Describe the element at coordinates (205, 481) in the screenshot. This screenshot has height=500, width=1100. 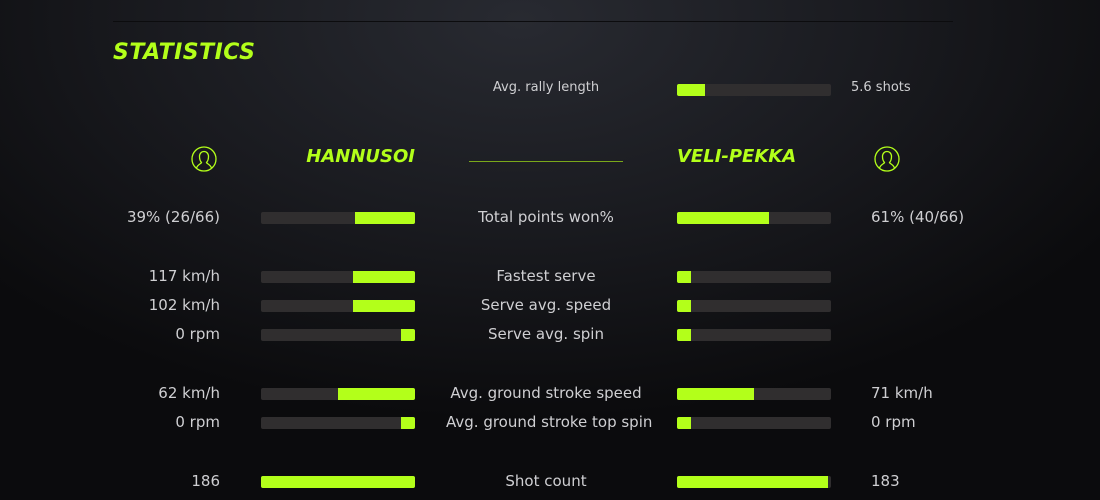
I see `left-value: 186` at that location.